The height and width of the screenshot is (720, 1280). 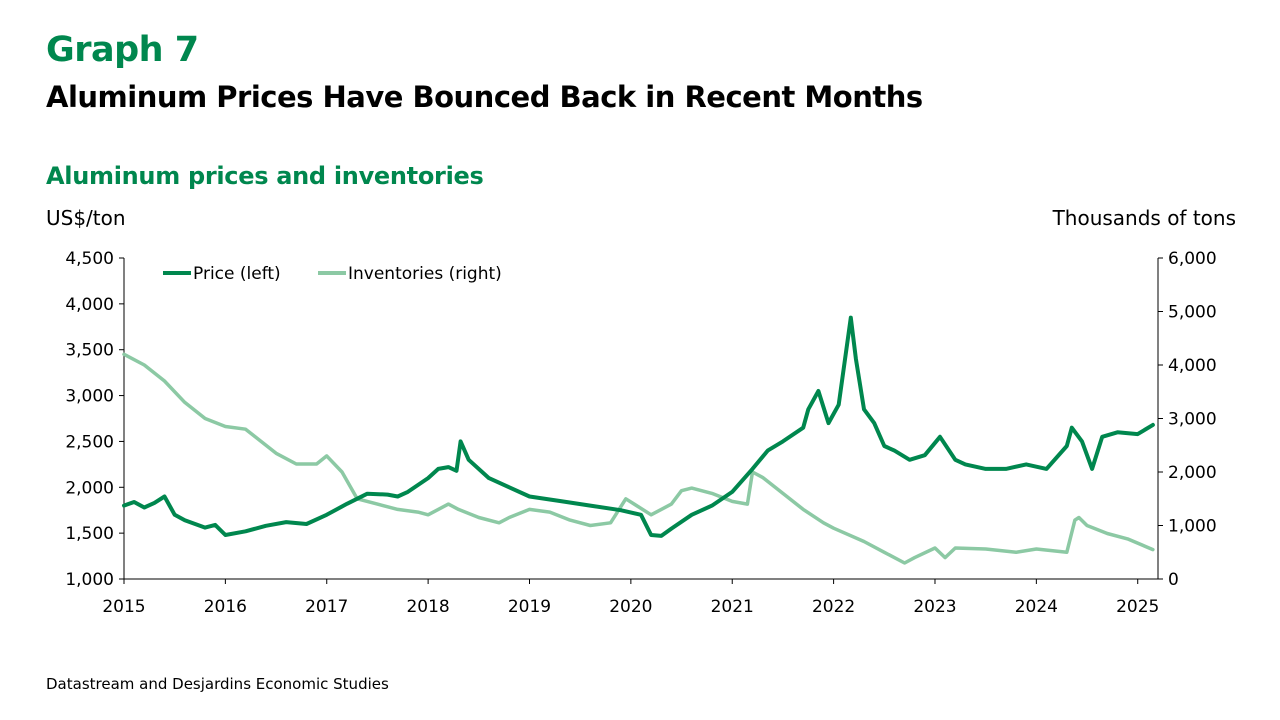 I want to click on x-tick-label: 2022, so click(x=833, y=607).